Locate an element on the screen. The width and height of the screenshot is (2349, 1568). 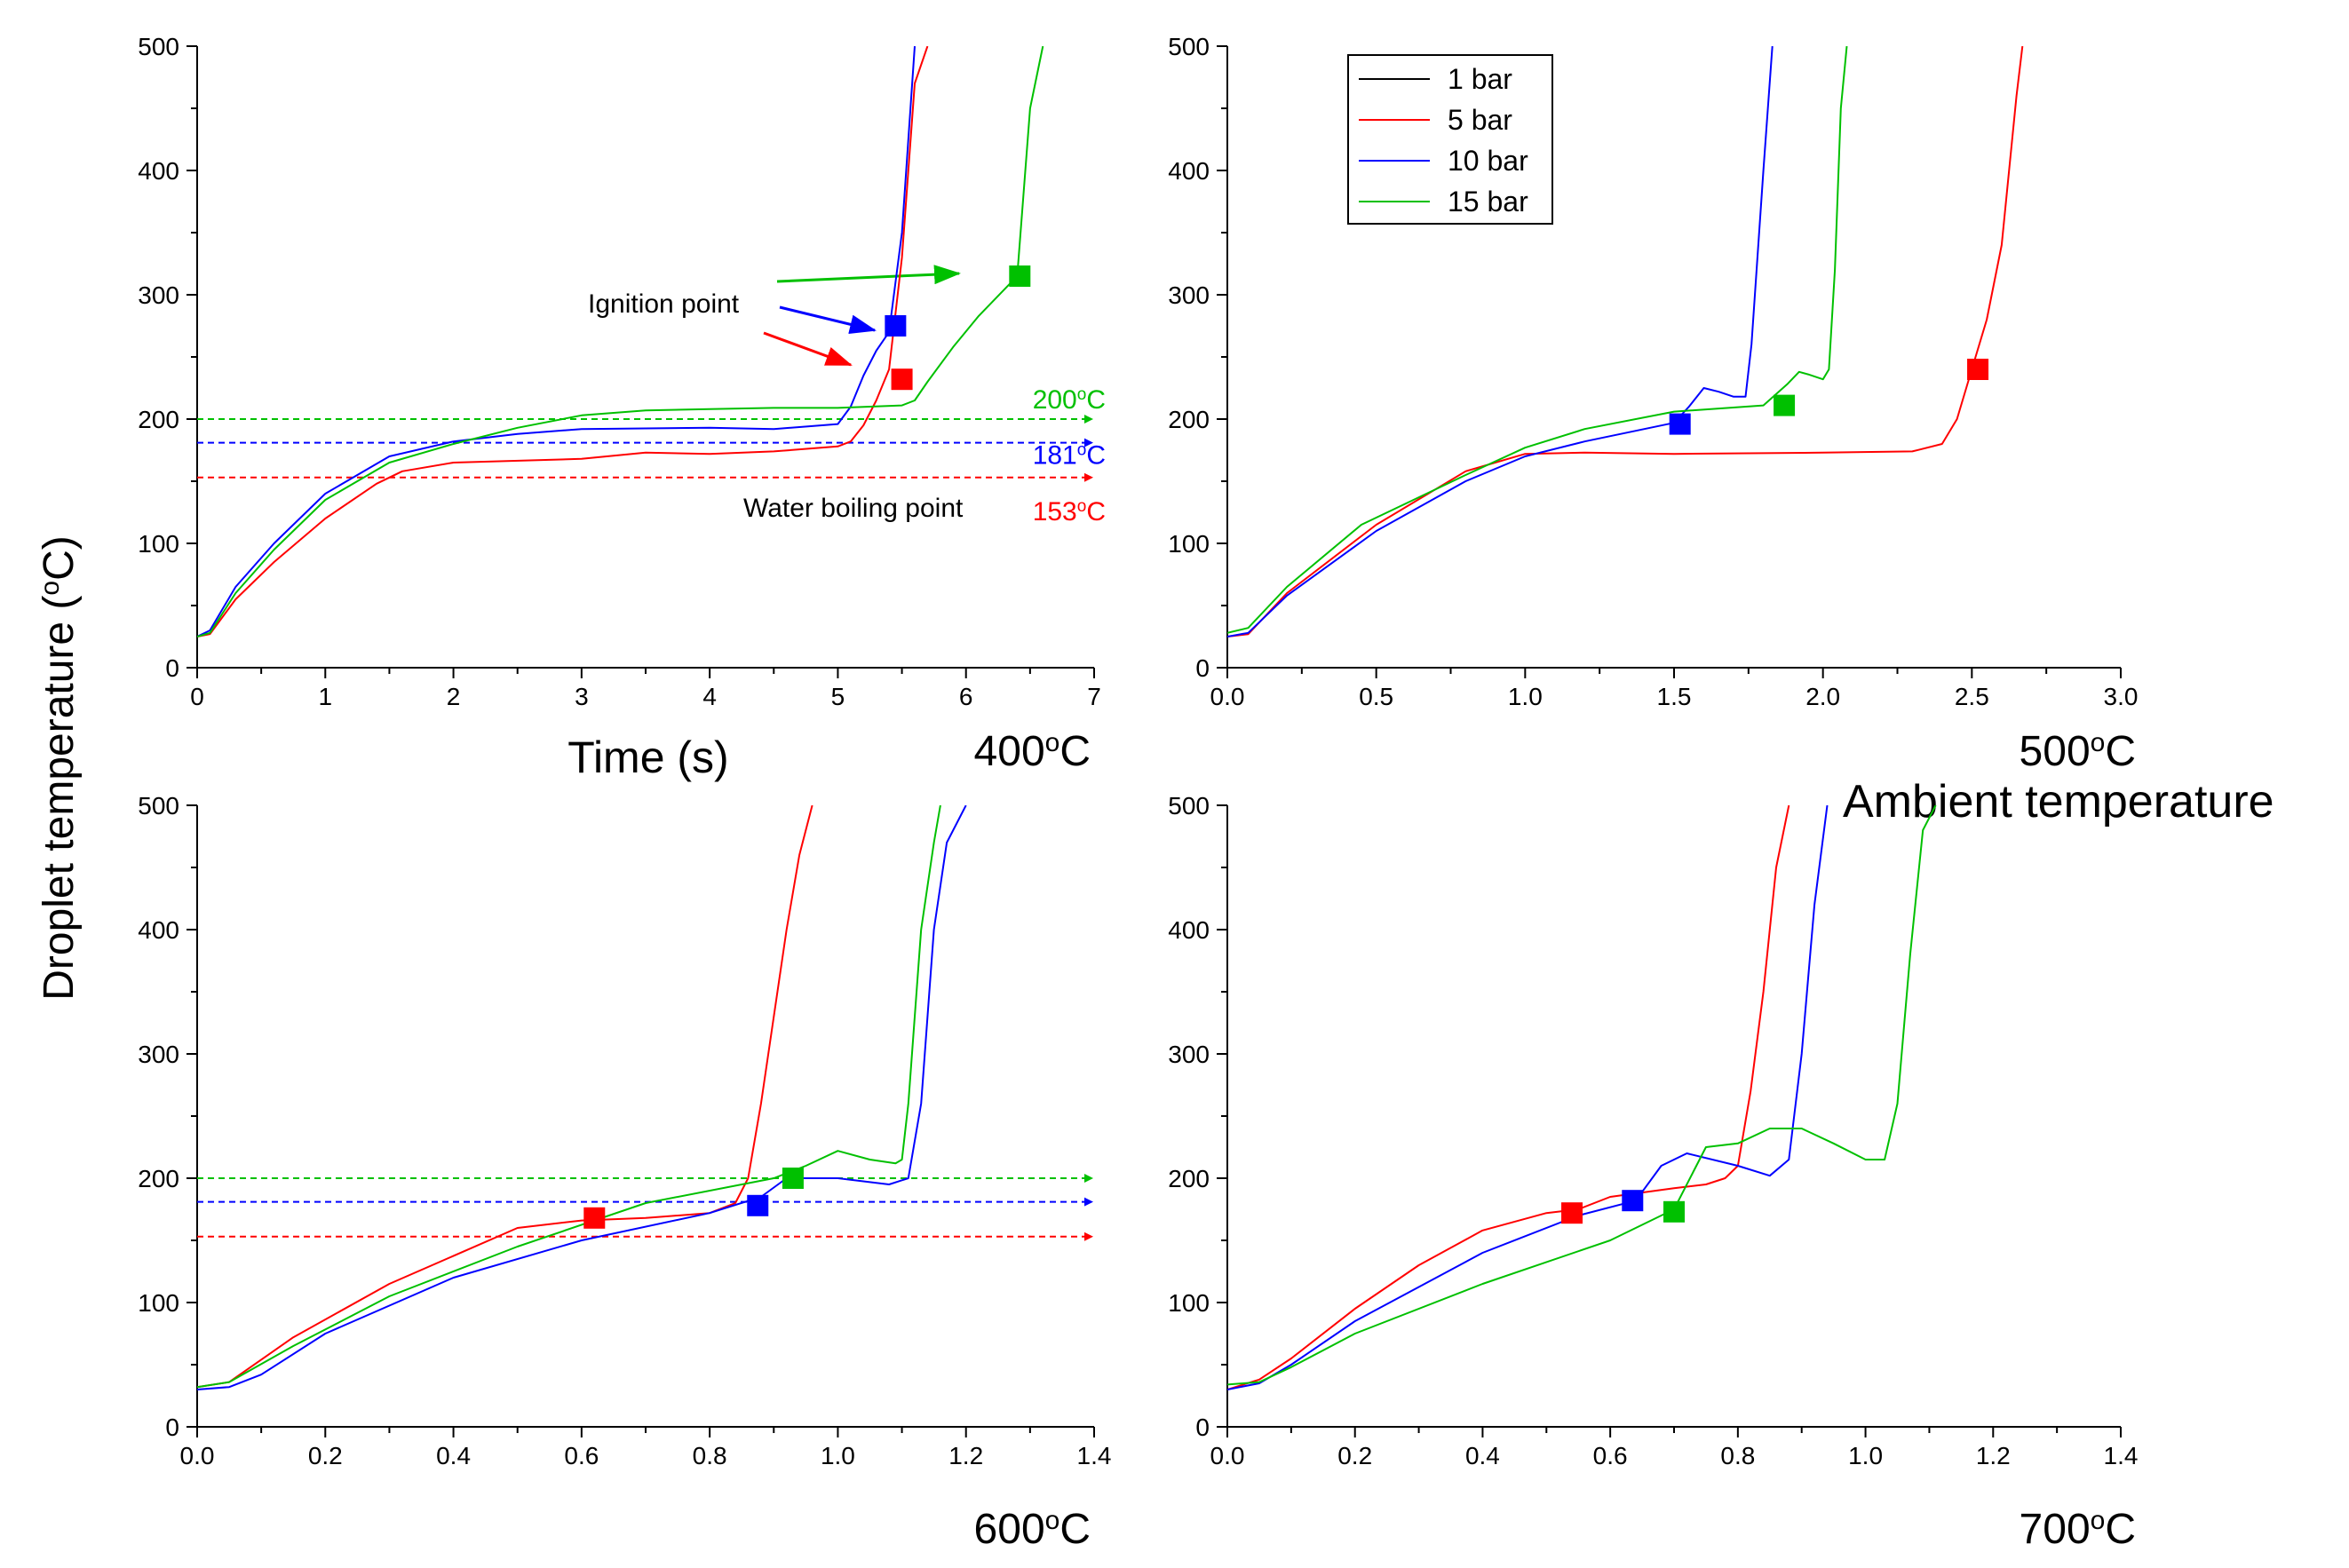
panel-label: 600oC is located at coordinates (1032, 1530).